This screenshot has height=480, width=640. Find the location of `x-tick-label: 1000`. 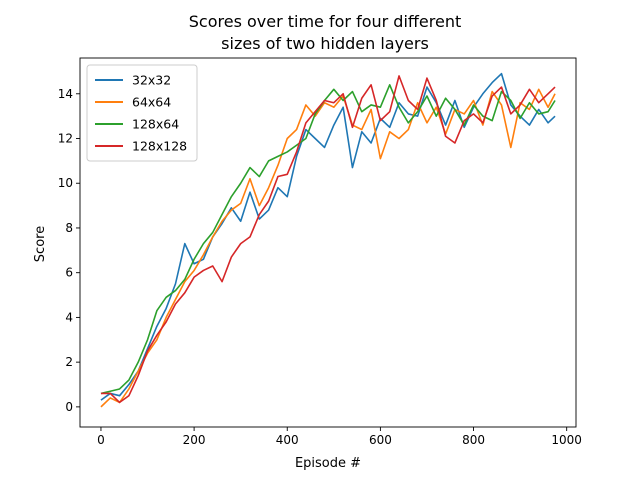

x-tick-label: 1000 is located at coordinates (566, 440).